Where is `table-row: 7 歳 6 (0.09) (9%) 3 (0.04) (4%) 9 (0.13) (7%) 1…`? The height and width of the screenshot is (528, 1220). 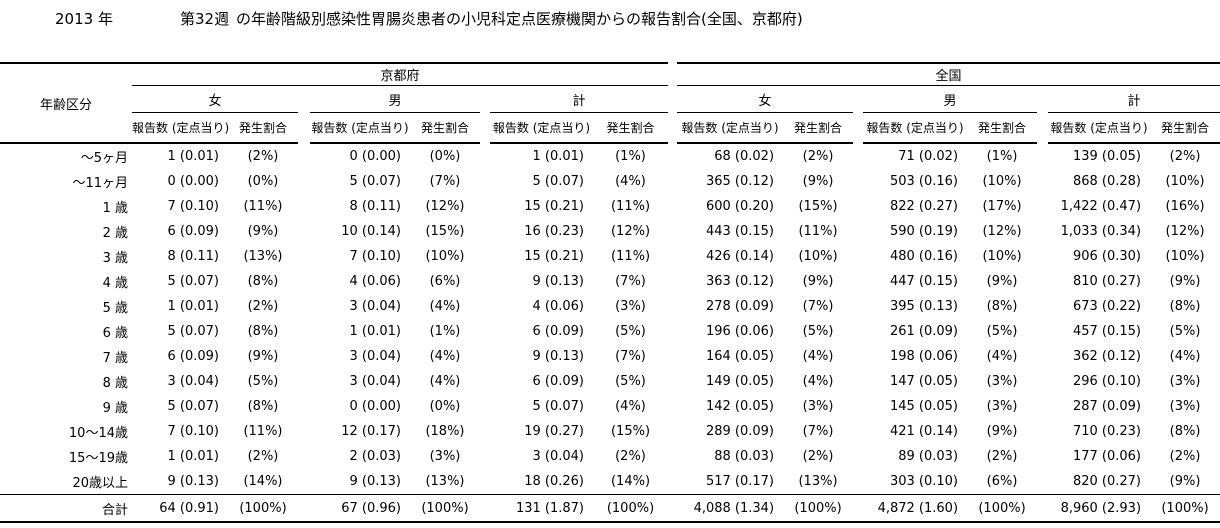 table-row: 7 歳 6 (0.09) (9%) 3 (0.04) (4%) 9 (0.13) (7%) 1… is located at coordinates (610, 356).